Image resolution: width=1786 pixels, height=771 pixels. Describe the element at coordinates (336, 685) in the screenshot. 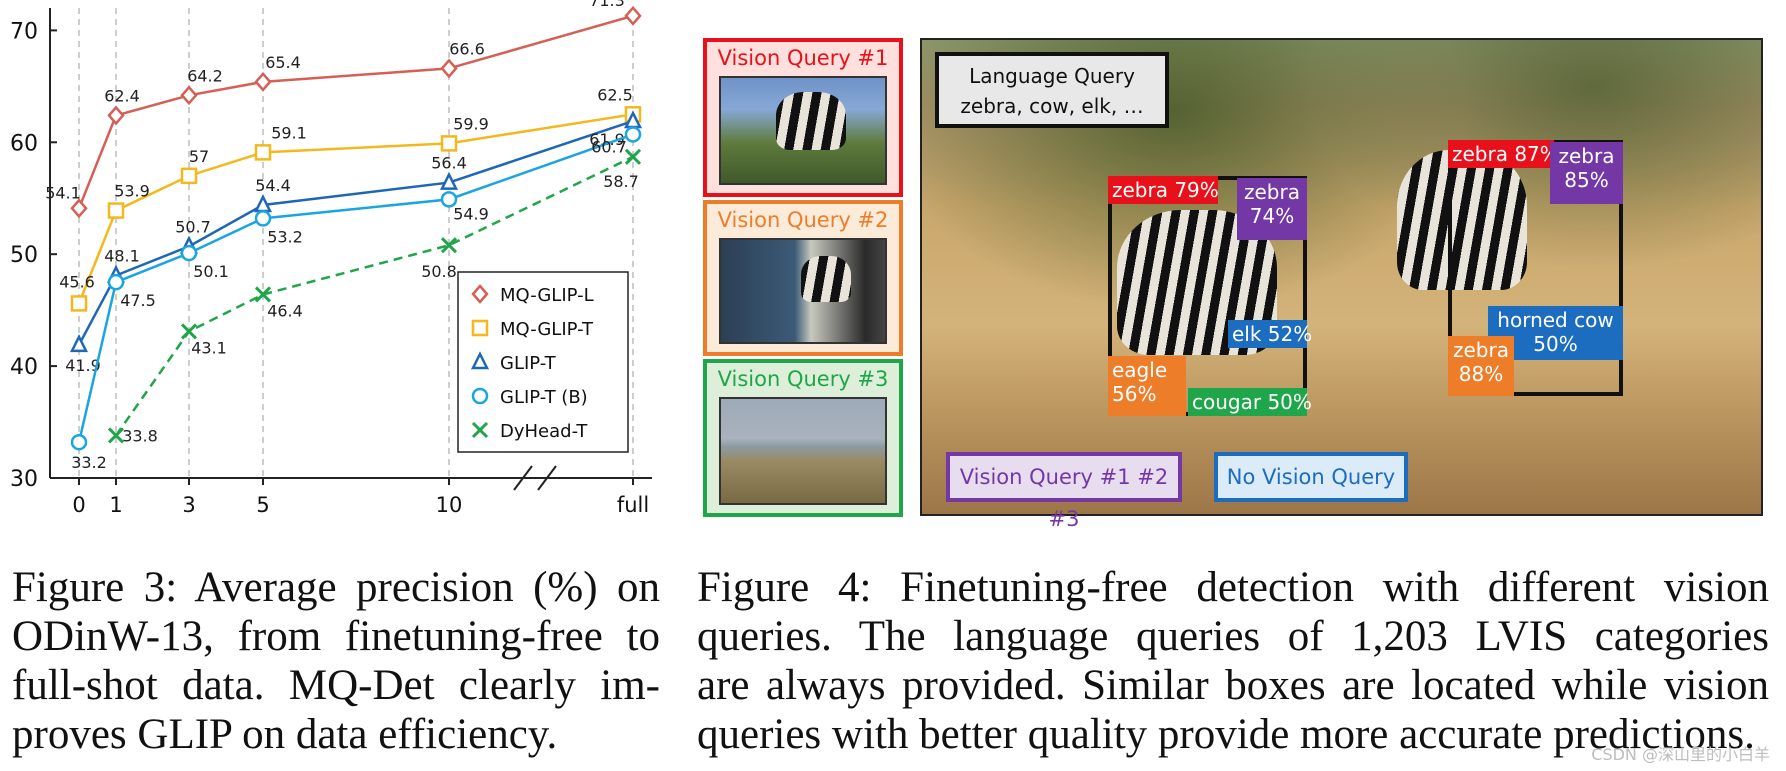

I see `fig3-caption-line-3: full-shot data. MQ-Det clearly im-` at that location.